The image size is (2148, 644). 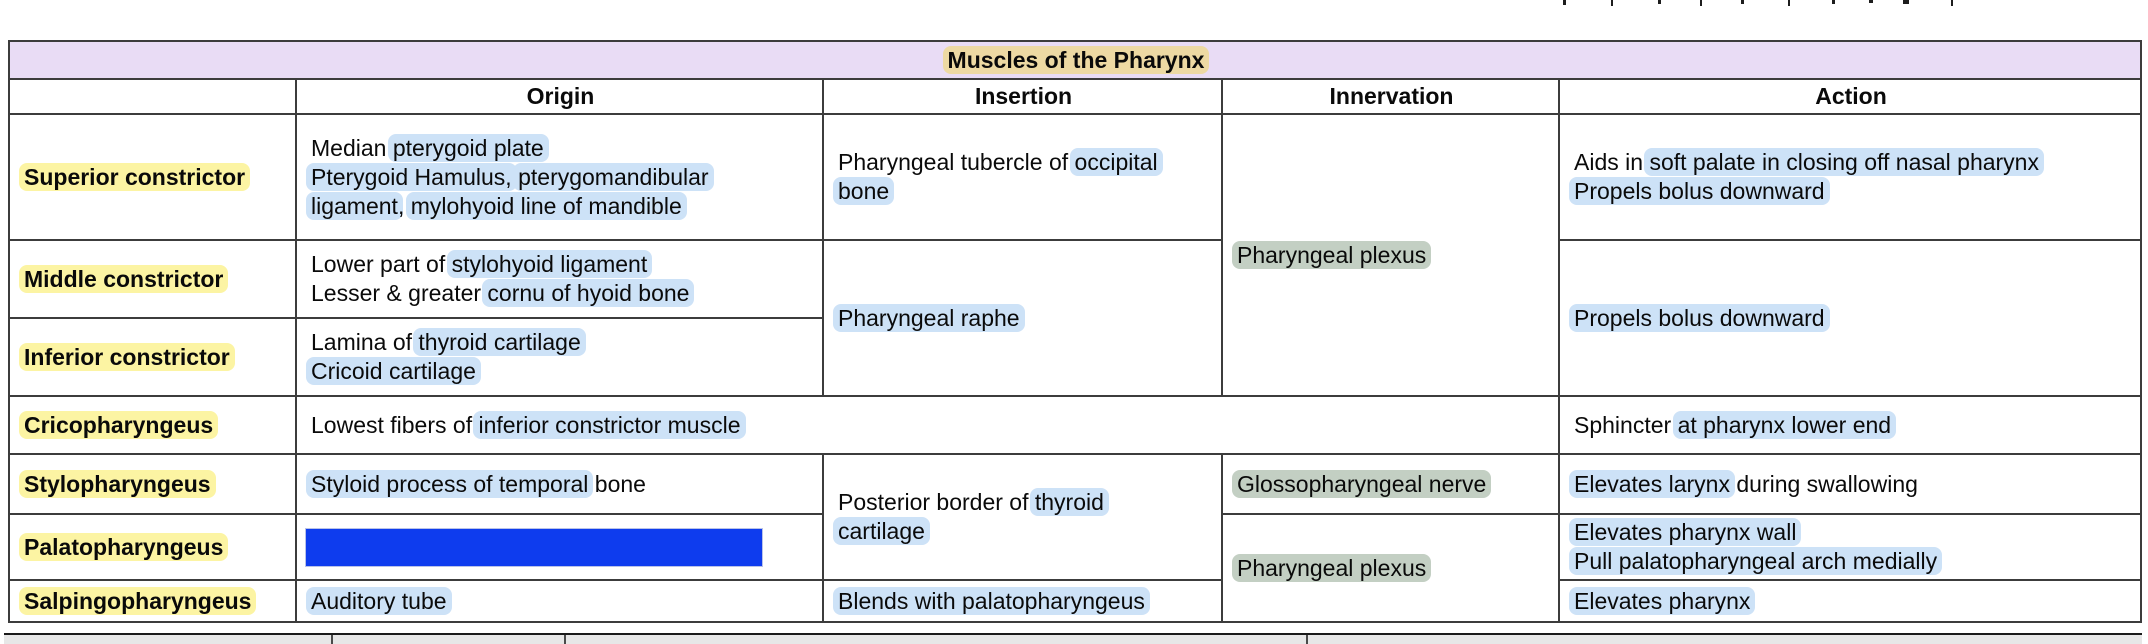 What do you see at coordinates (152, 484) in the screenshot?
I see `cell-stylo-name: Stylopharyngeus` at bounding box center [152, 484].